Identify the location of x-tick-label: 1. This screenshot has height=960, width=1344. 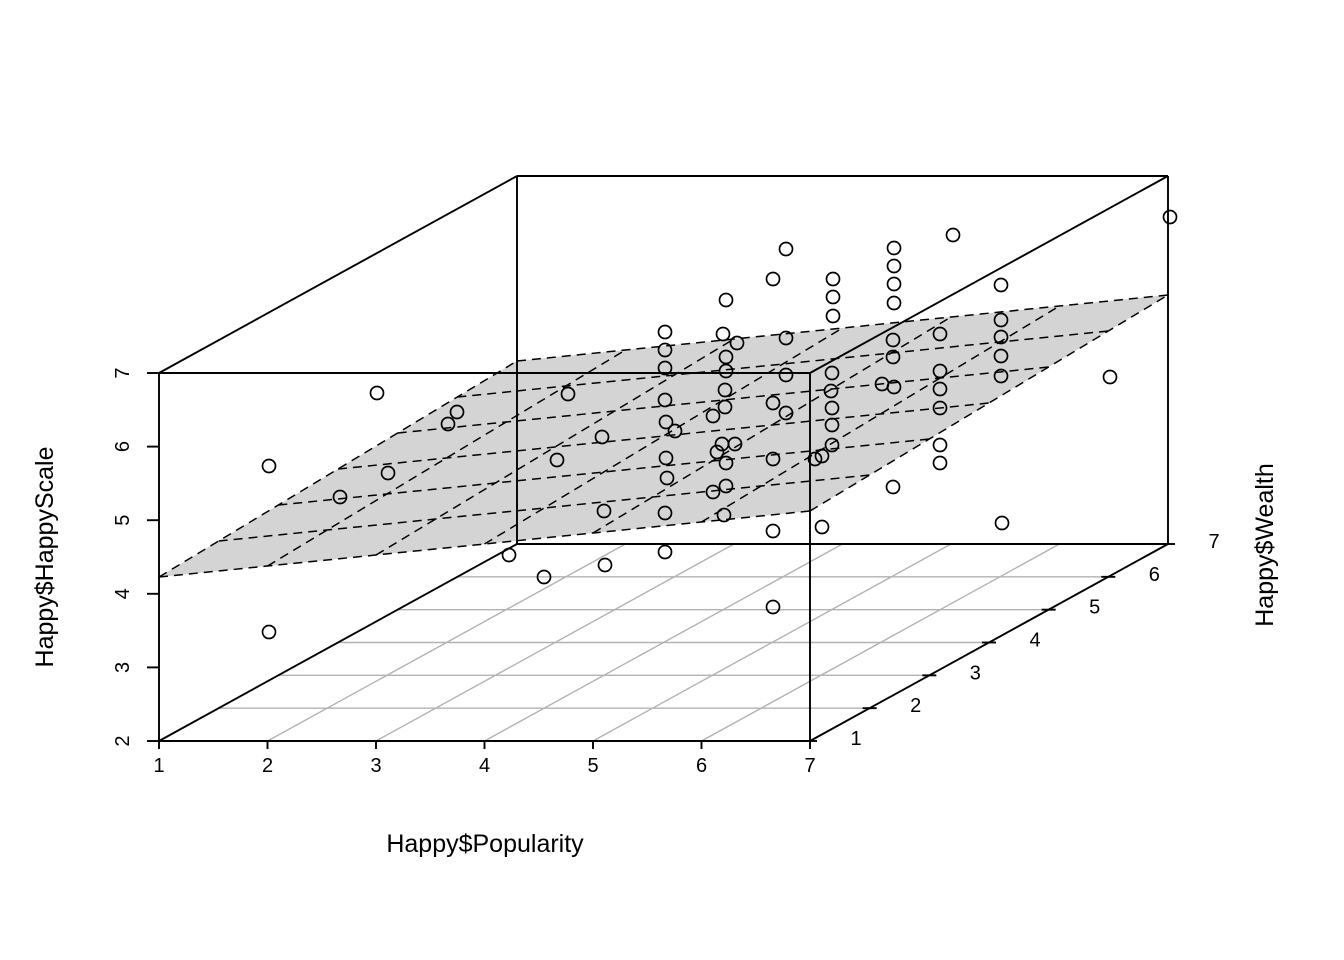
(158, 766).